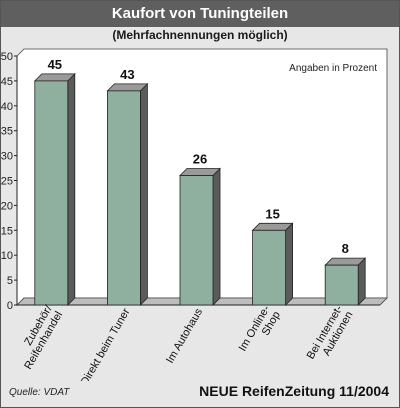  Describe the element at coordinates (200, 14) in the screenshot. I see `chart-title: Kaufort von Tuningteilen` at that location.